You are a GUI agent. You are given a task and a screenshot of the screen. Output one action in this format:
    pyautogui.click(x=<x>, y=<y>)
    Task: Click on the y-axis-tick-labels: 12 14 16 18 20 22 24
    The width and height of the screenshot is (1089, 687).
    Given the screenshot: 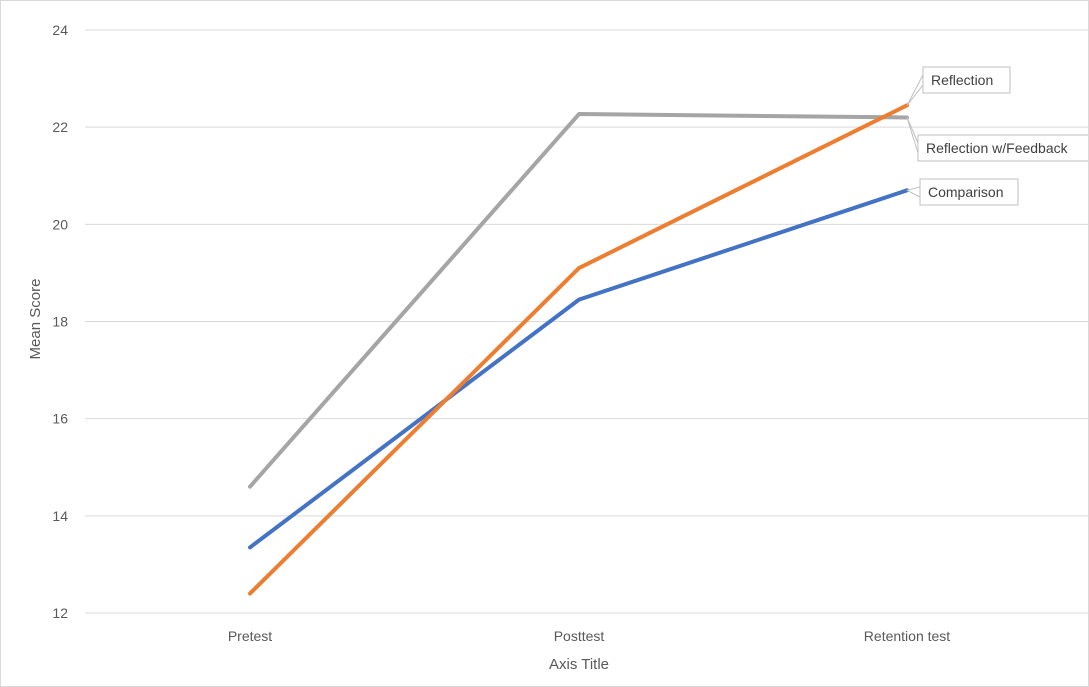 What is the action you would take?
    pyautogui.click(x=60, y=321)
    